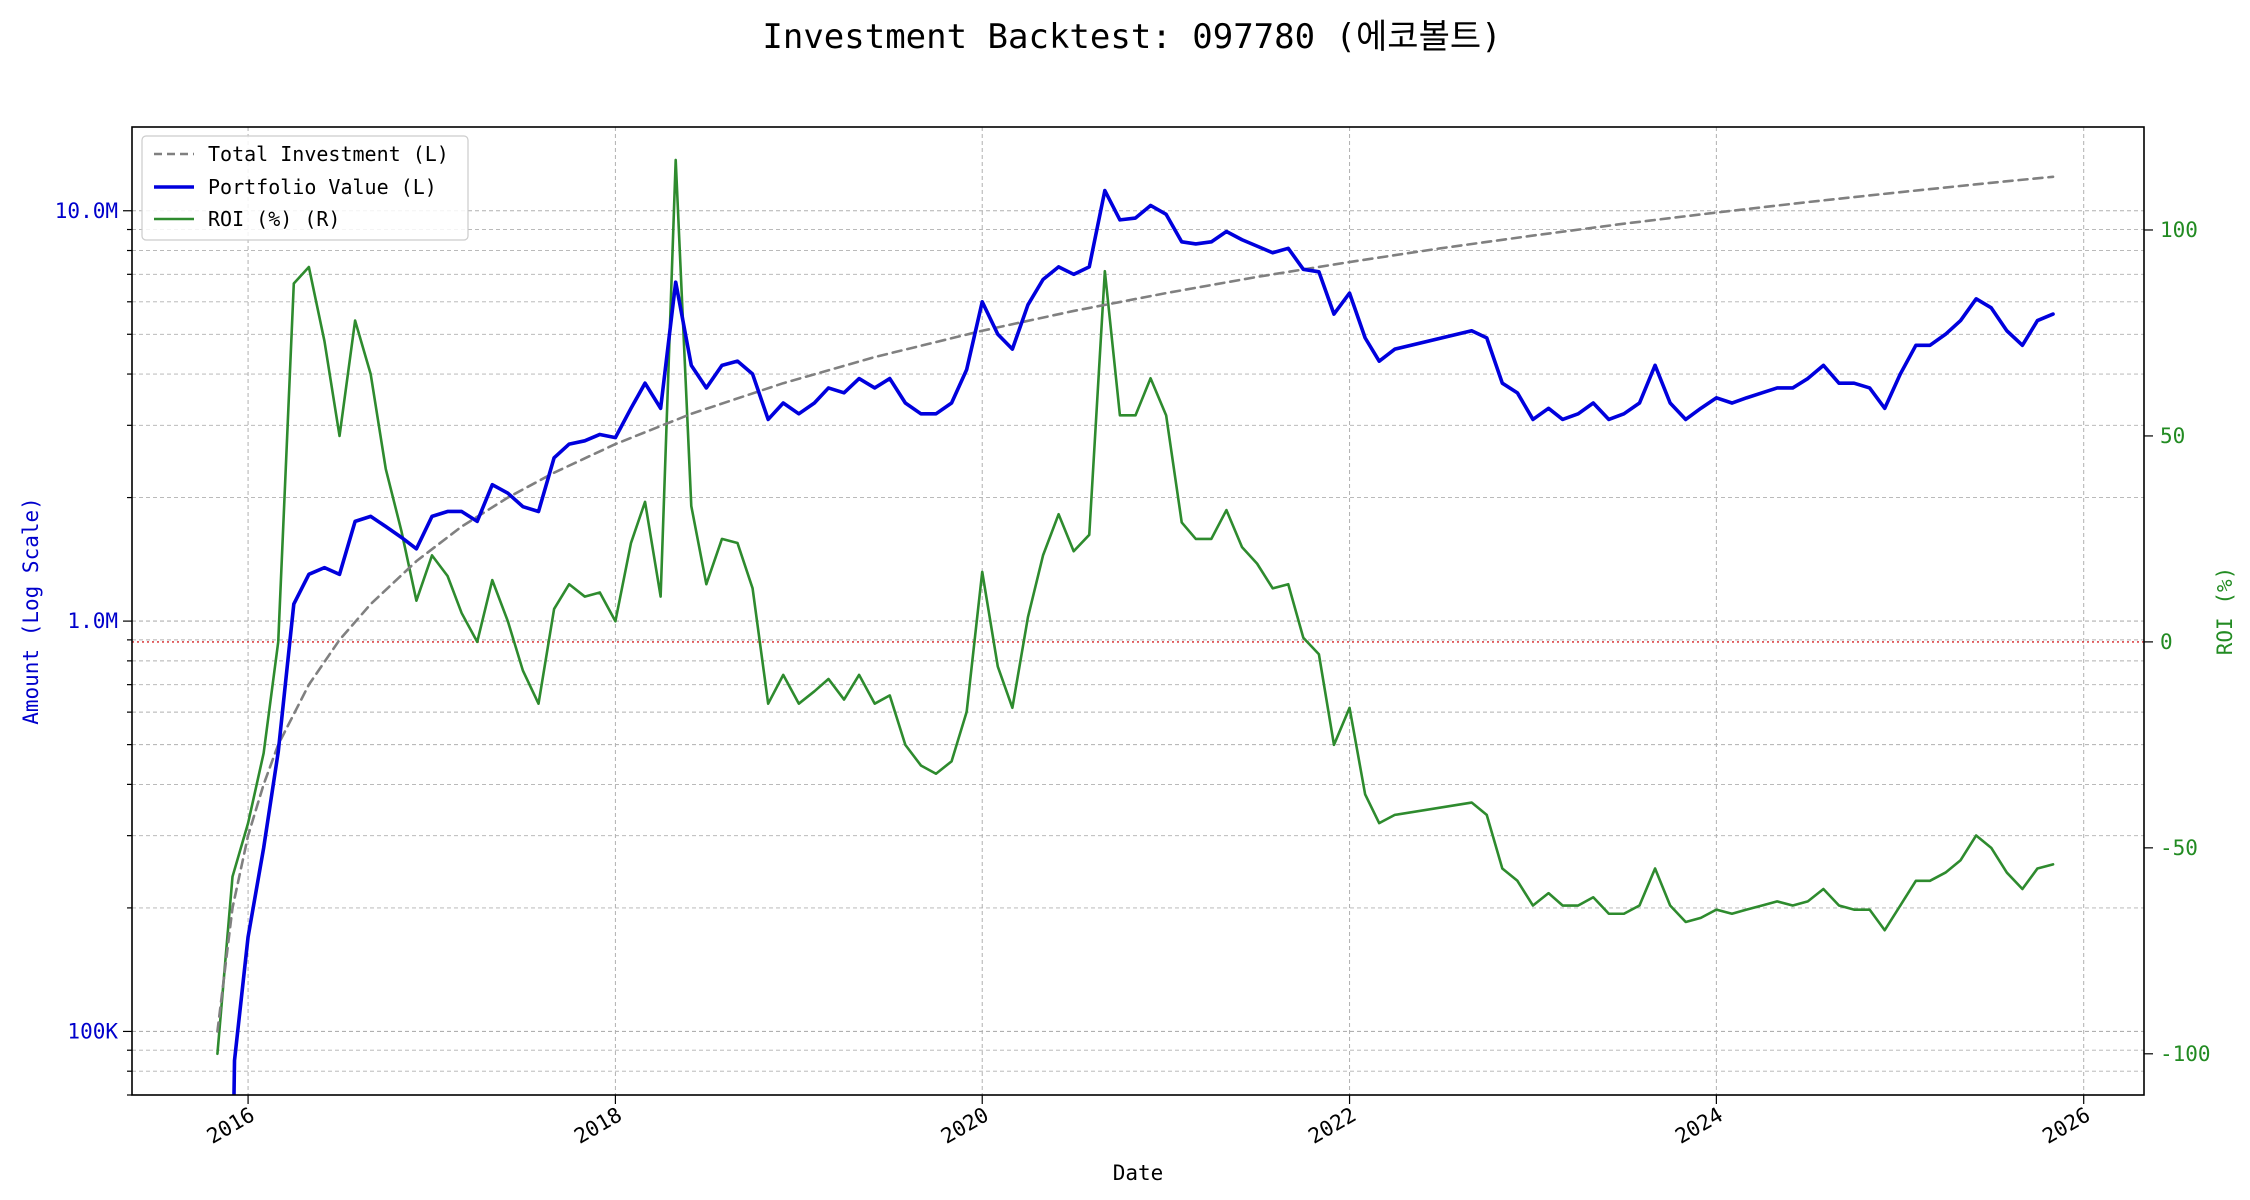 This screenshot has height=1200, width=2250. What do you see at coordinates (2177, 642) in the screenshot?
I see `right-y-axis: -100 -50 0 50 100` at bounding box center [2177, 642].